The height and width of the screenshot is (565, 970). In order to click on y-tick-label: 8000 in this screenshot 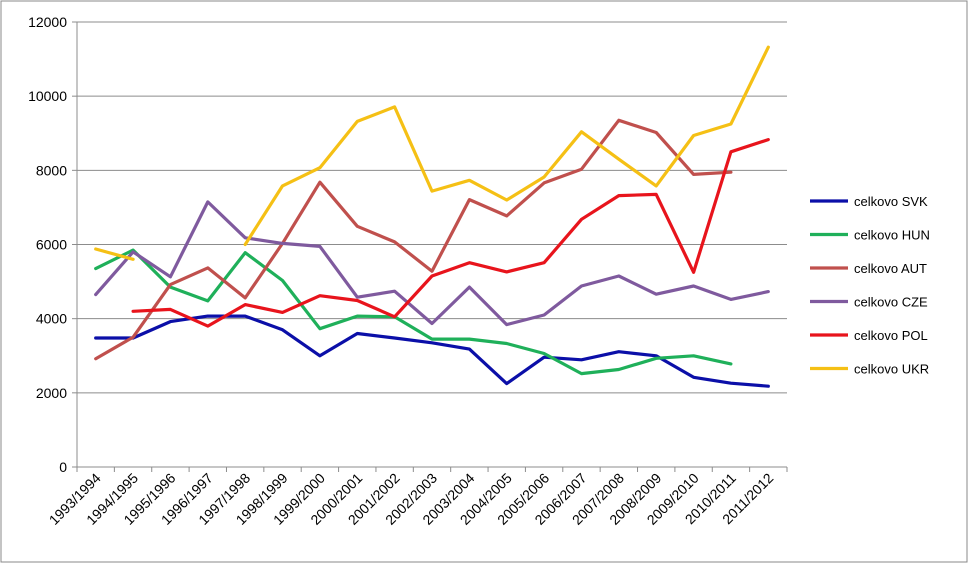, I will do `click(51, 170)`.